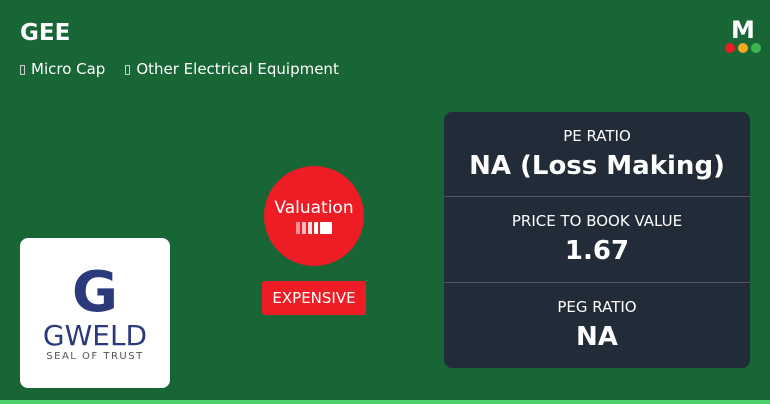 The width and height of the screenshot is (770, 404). Describe the element at coordinates (237, 69) in the screenshot. I see `tag-label: Other Electrical Equipment` at that location.